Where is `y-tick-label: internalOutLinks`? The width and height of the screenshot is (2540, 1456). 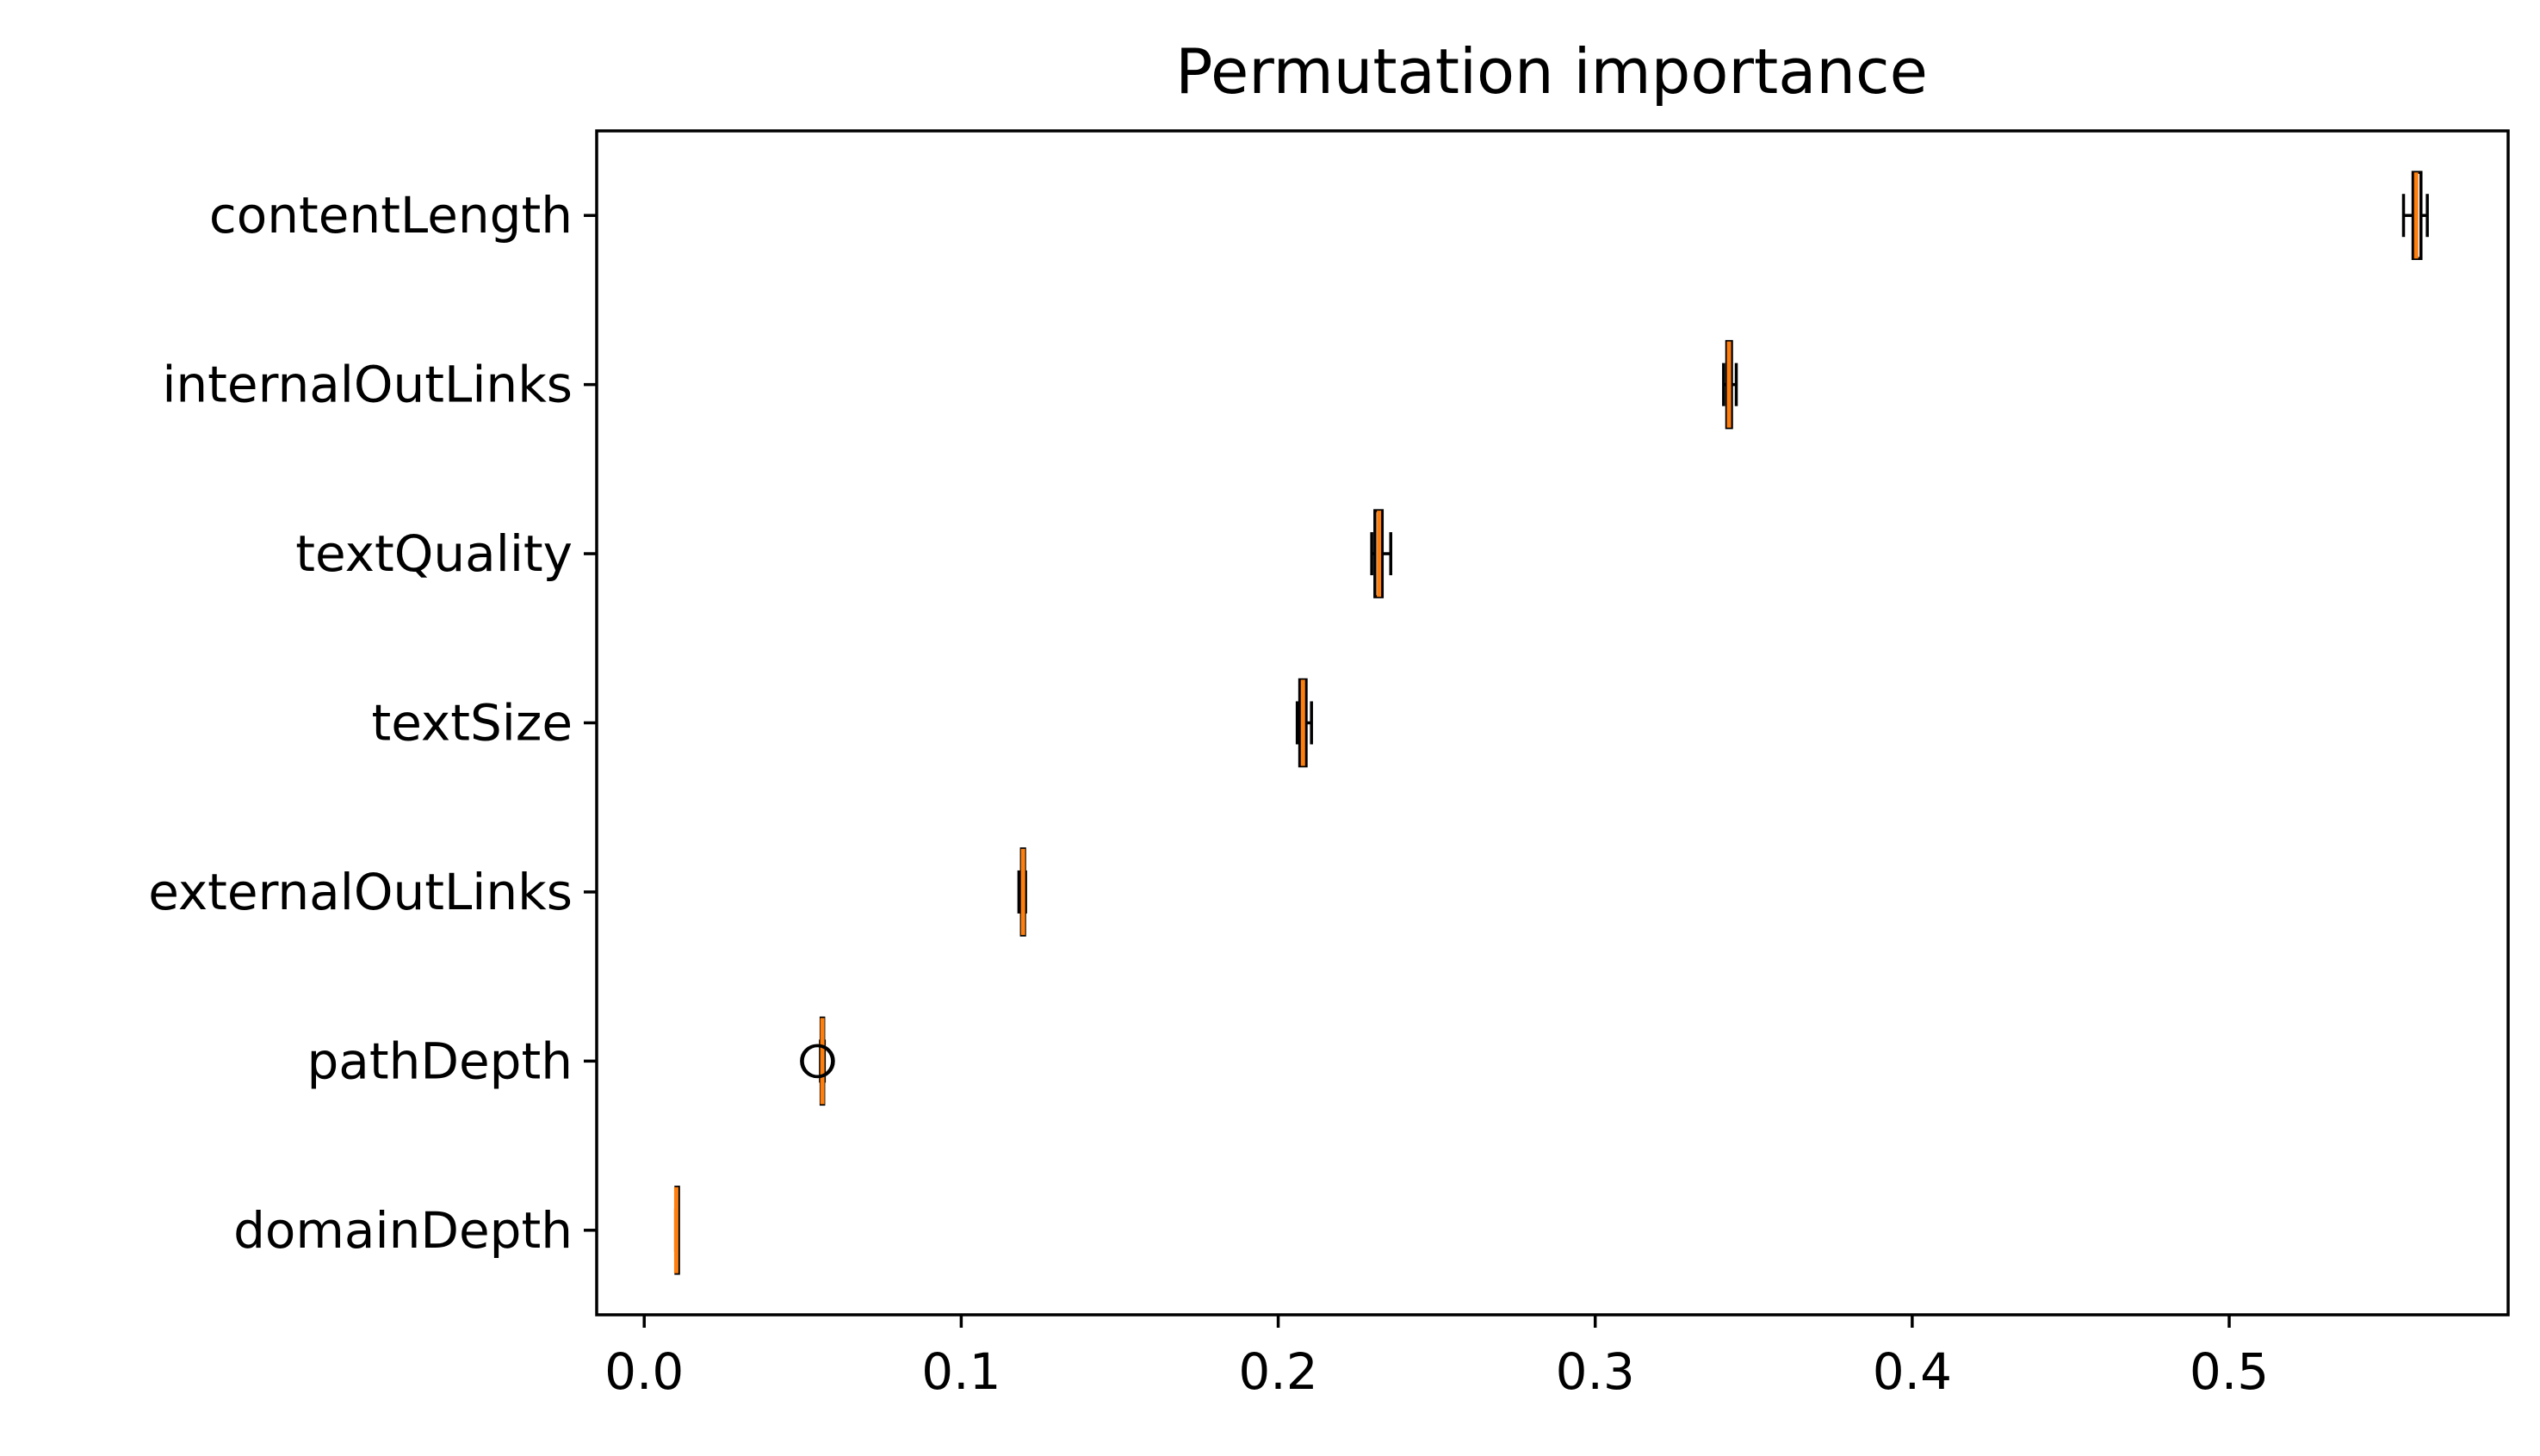
y-tick-label: internalOutLinks is located at coordinates (367, 385).